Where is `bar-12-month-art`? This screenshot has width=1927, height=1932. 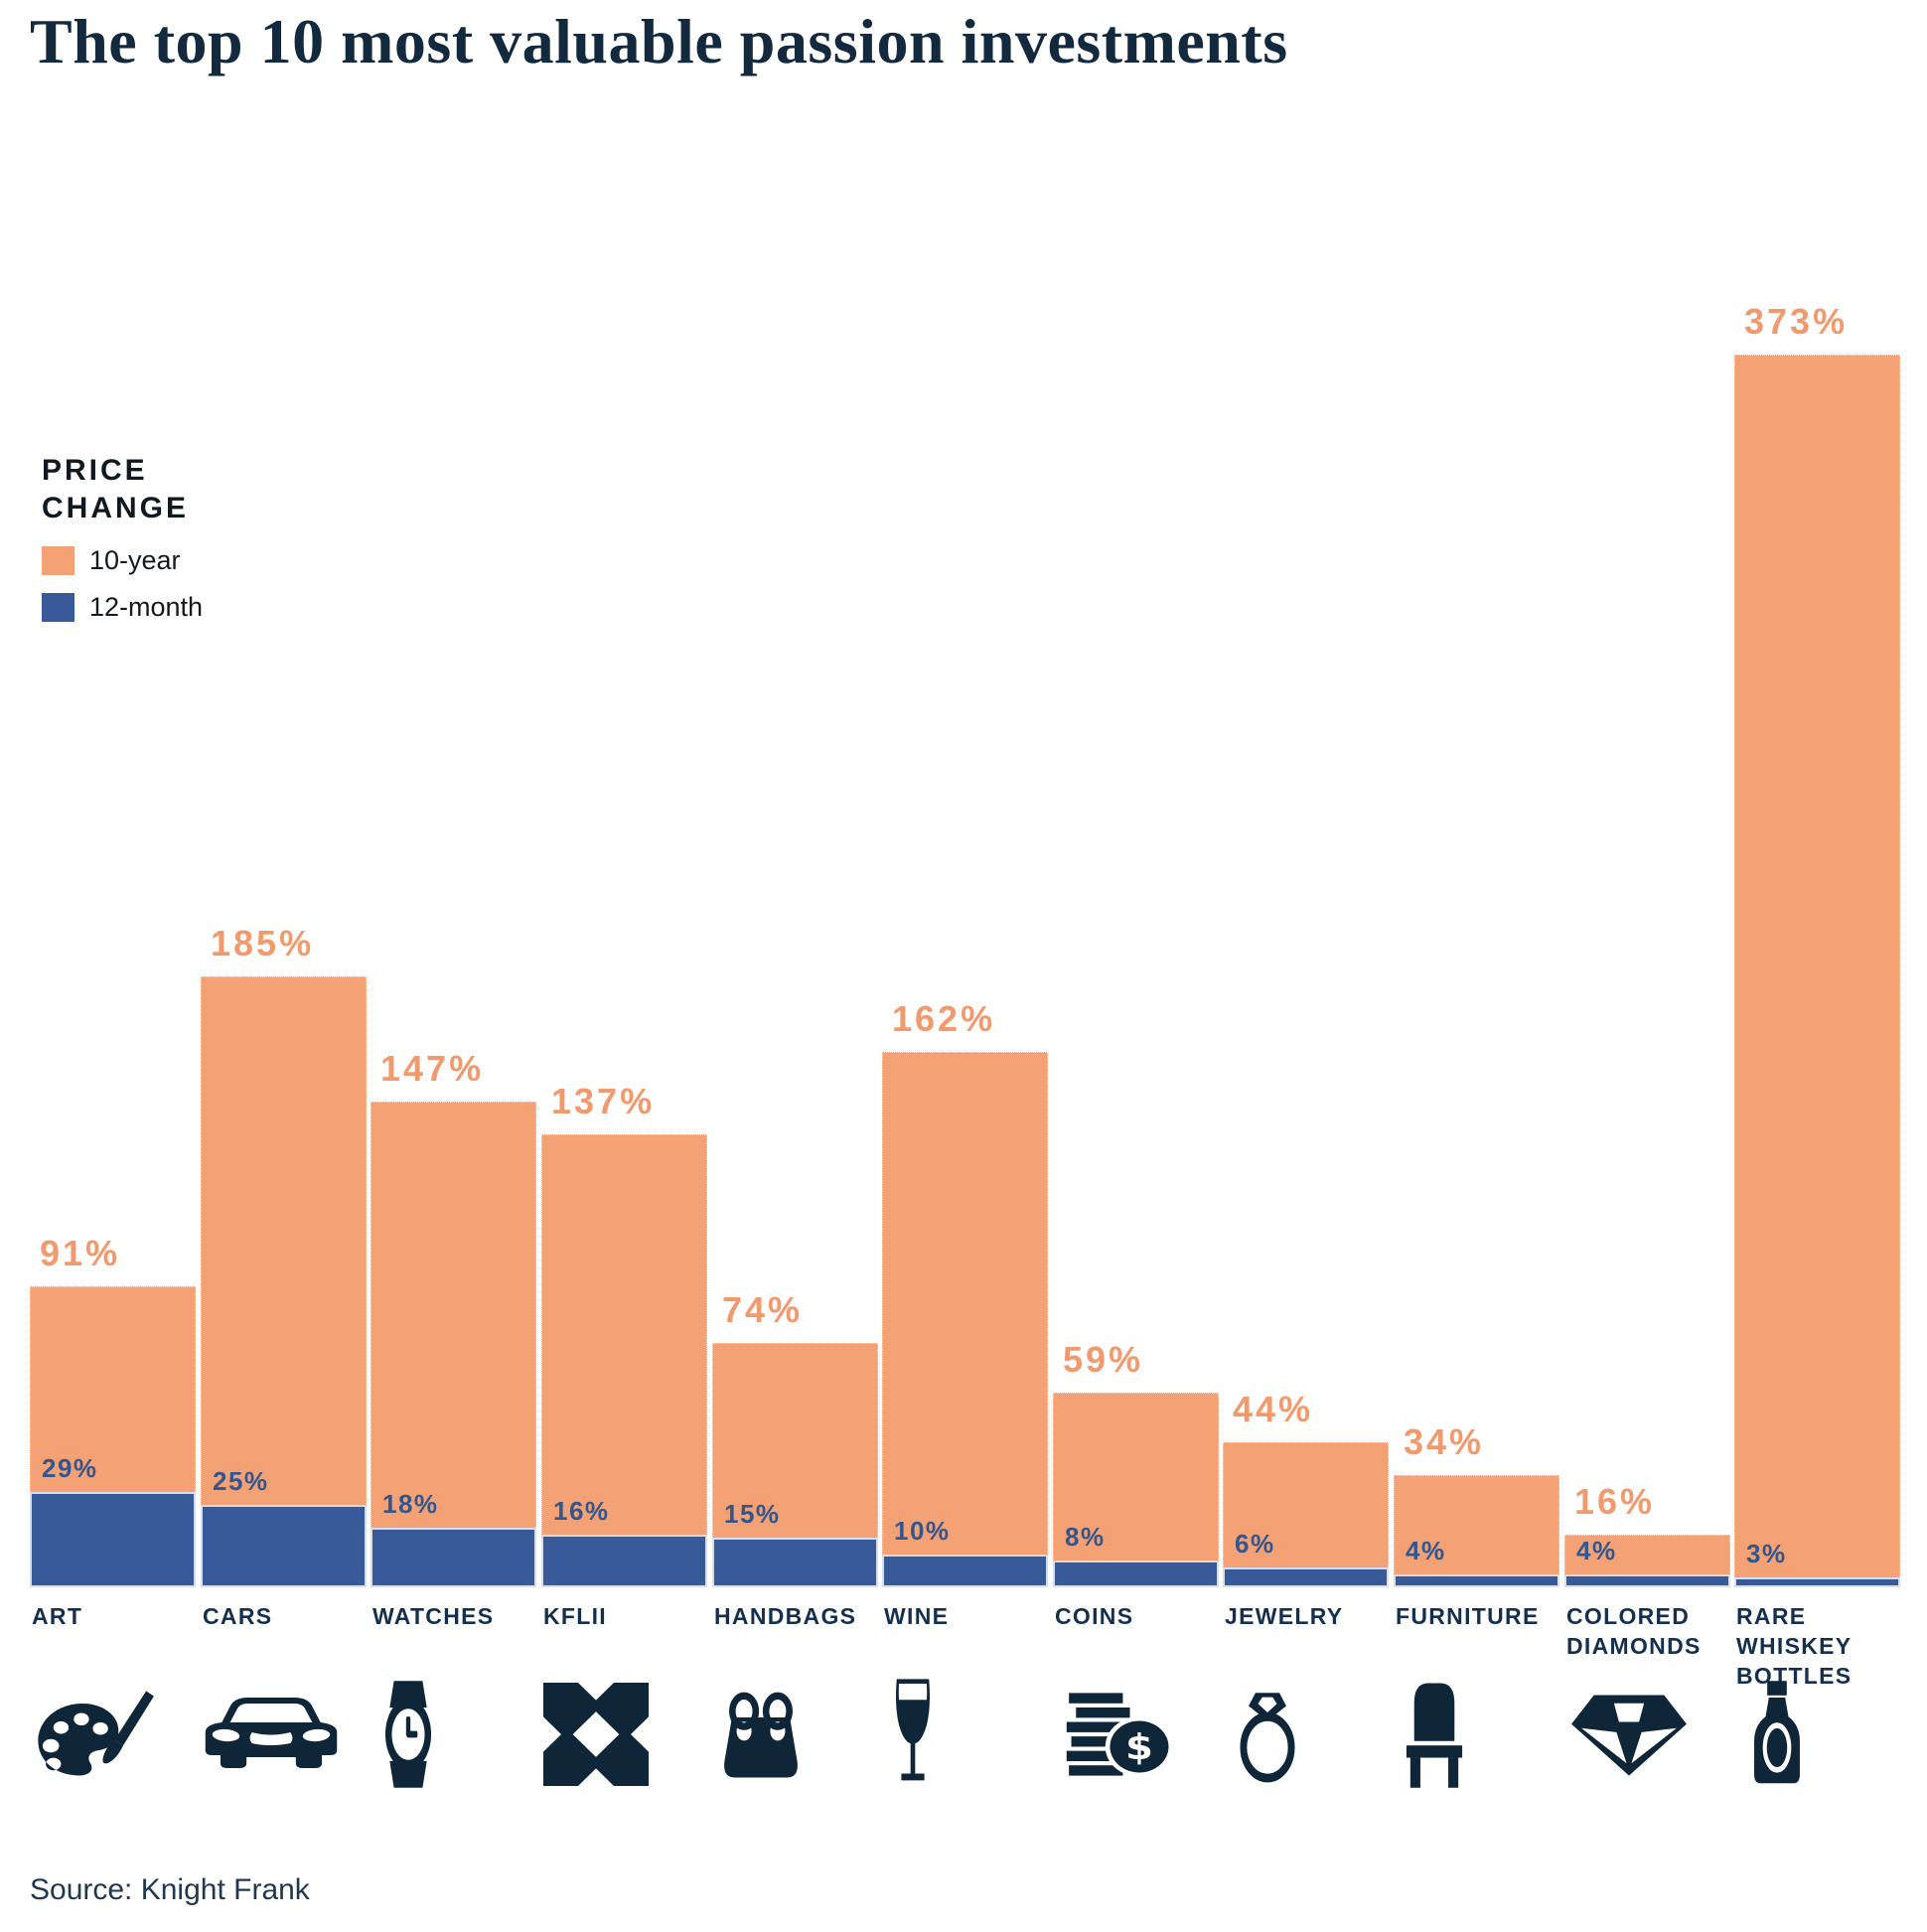 bar-12-month-art is located at coordinates (113, 1539).